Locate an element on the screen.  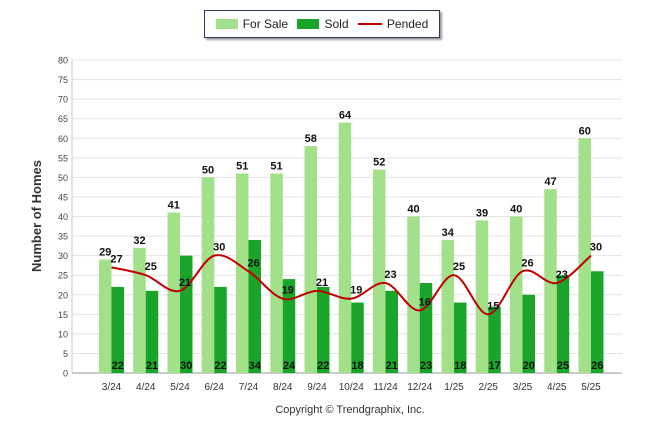
y-tick-label: 15 is located at coordinates (63, 315).